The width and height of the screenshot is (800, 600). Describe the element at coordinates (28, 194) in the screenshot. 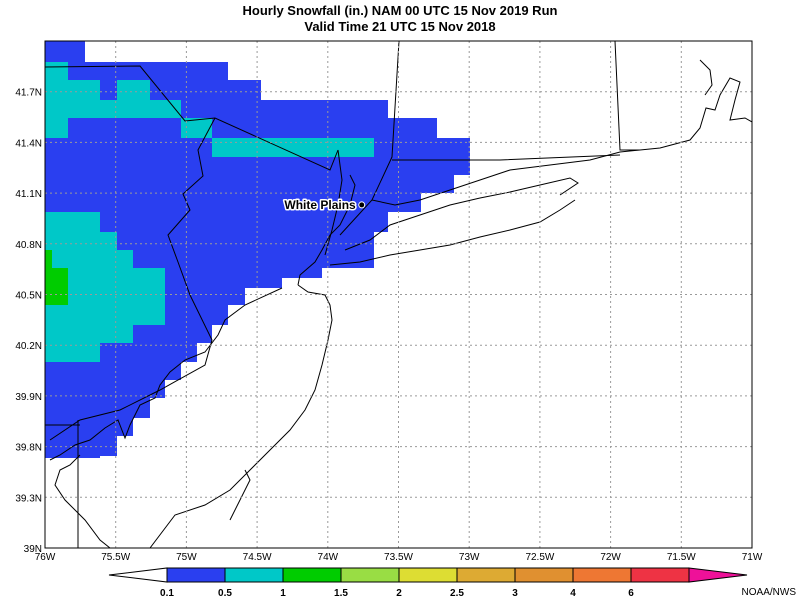

I see `lat-tick-label: 41.1N` at that location.